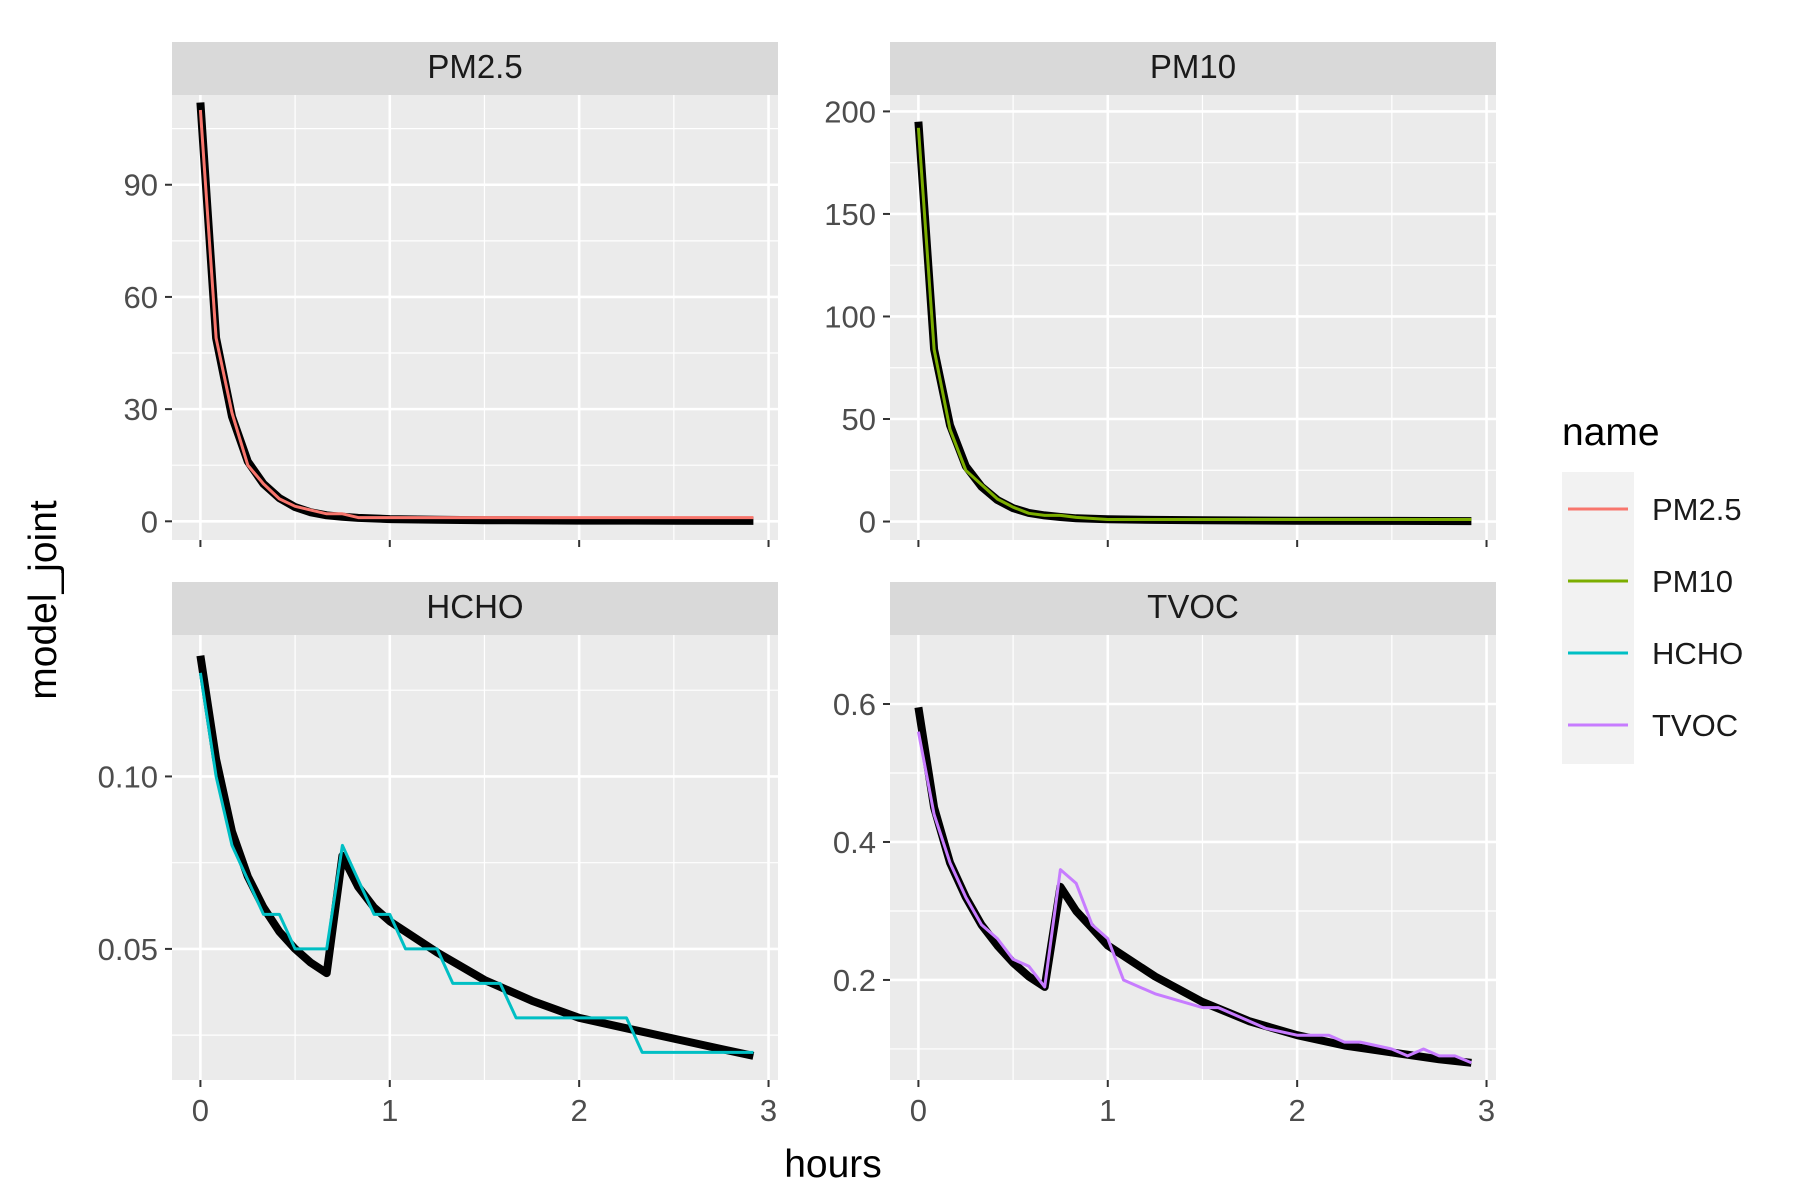  I want to click on legend-label: TVOC, so click(1695, 725).